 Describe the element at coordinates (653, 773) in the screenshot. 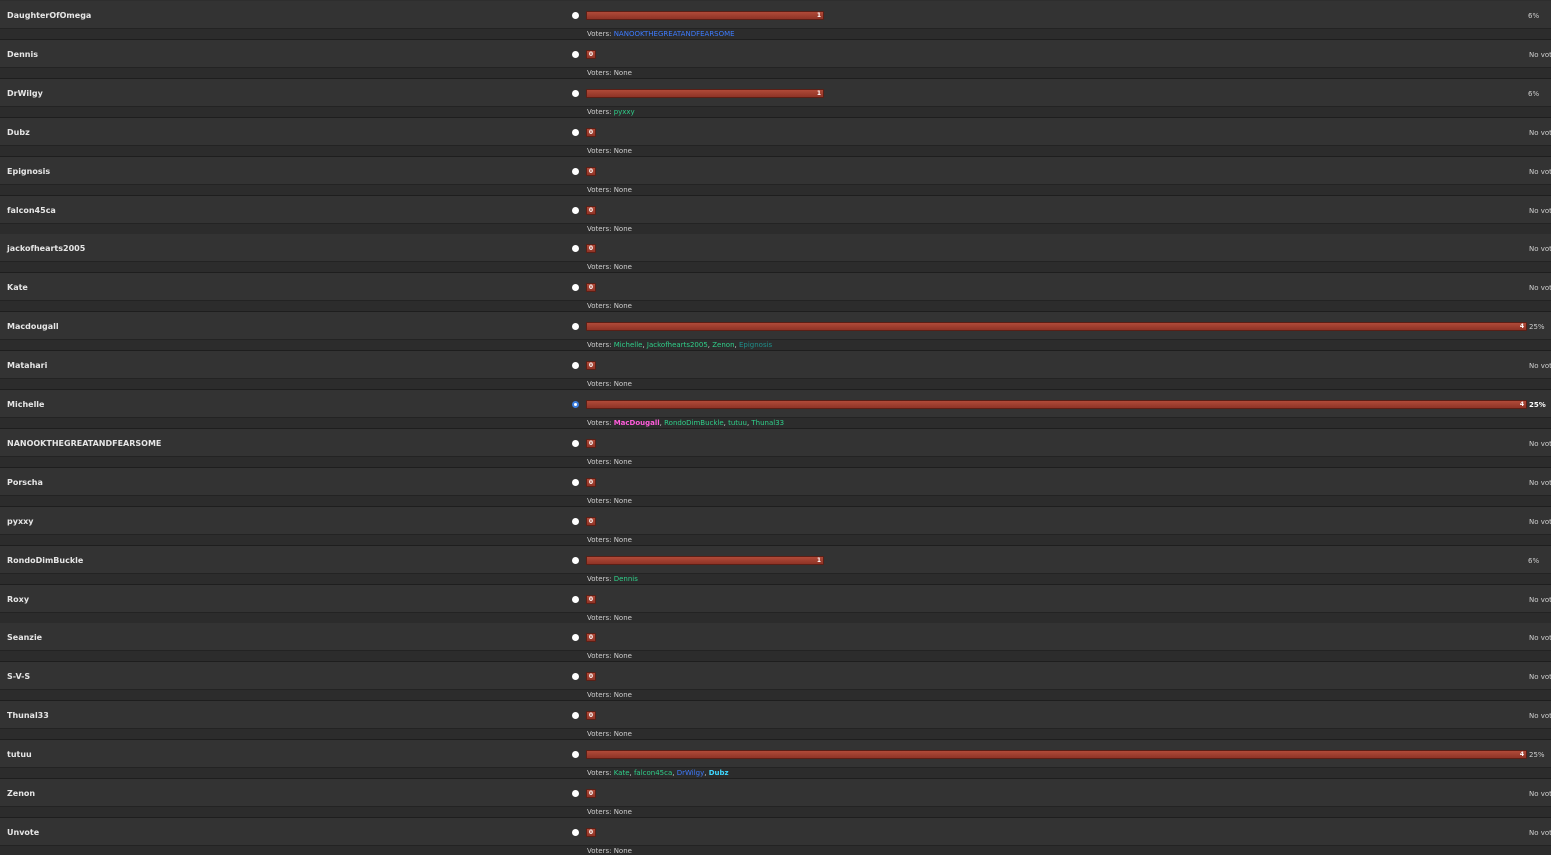

I see `voter-link: falcon45ca` at that location.